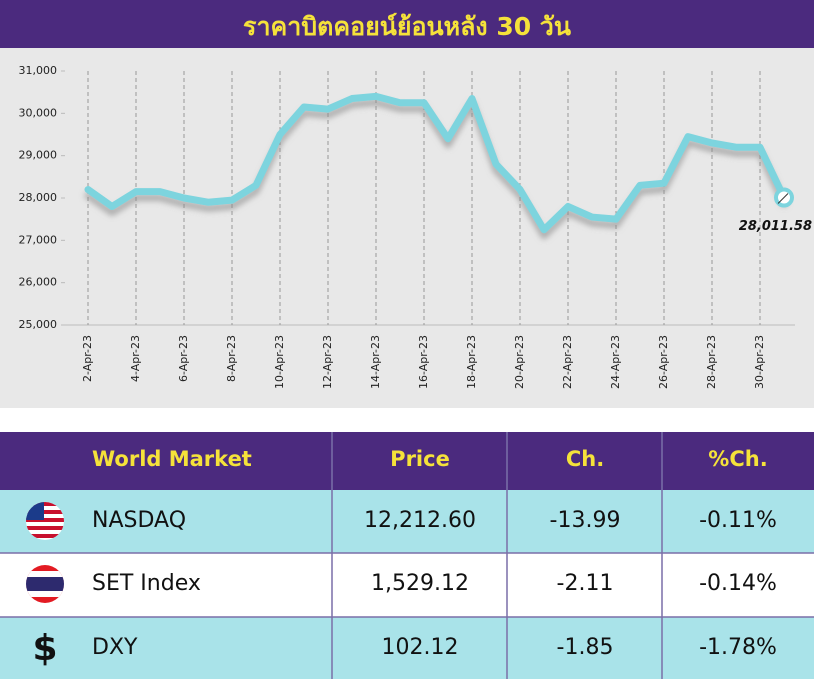  What do you see at coordinates (231, 358) in the screenshot?
I see `x-tick-label: 8-Apr-23` at bounding box center [231, 358].